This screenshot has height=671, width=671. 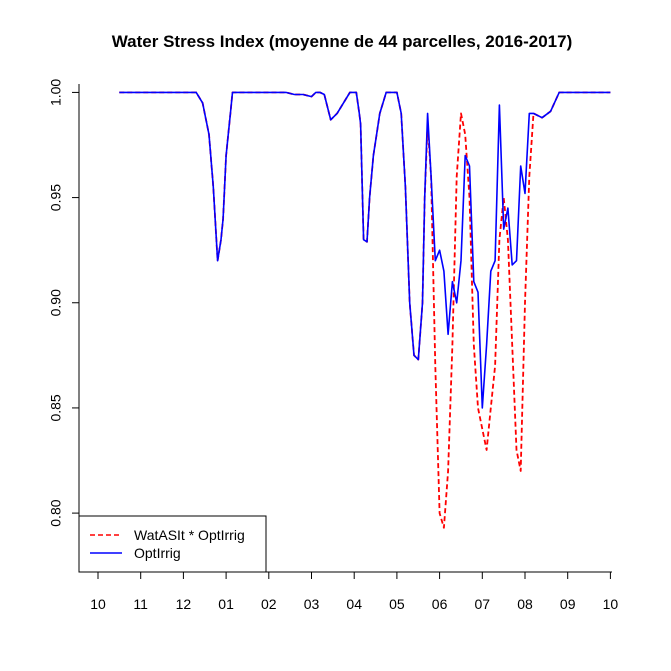 What do you see at coordinates (525, 604) in the screenshot?
I see `x-tick-label: 08` at bounding box center [525, 604].